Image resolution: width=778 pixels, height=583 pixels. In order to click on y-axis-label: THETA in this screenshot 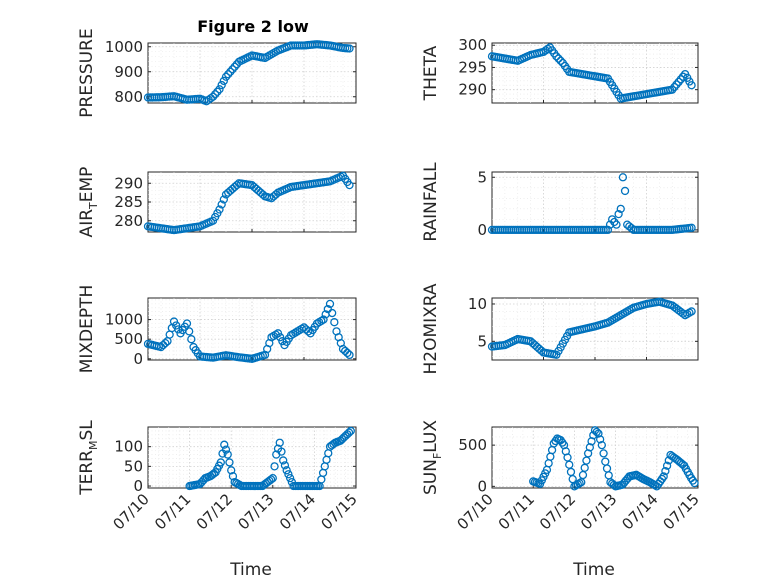, I will do `click(431, 73)`.